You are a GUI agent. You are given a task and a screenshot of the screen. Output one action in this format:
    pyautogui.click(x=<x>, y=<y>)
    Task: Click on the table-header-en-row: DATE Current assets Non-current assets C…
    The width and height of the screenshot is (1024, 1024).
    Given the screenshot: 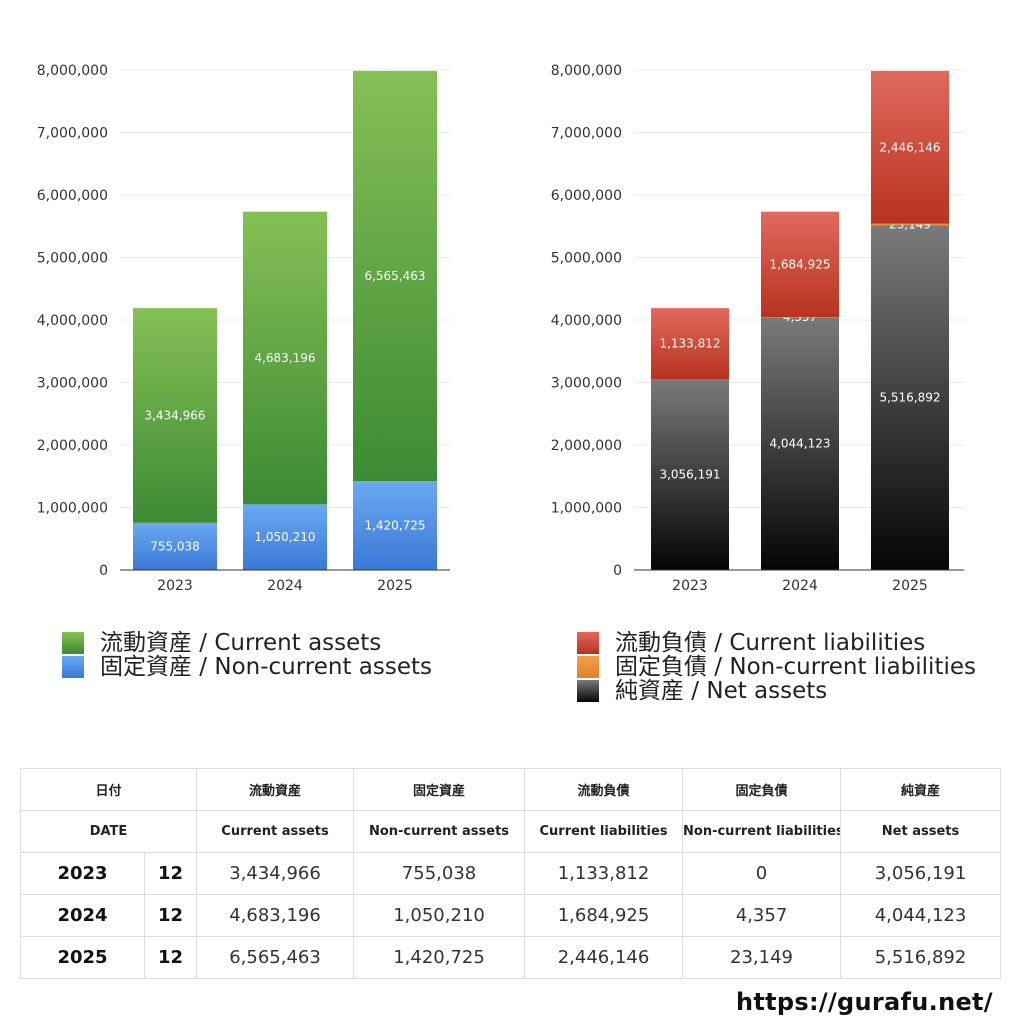 What is the action you would take?
    pyautogui.click(x=510, y=831)
    